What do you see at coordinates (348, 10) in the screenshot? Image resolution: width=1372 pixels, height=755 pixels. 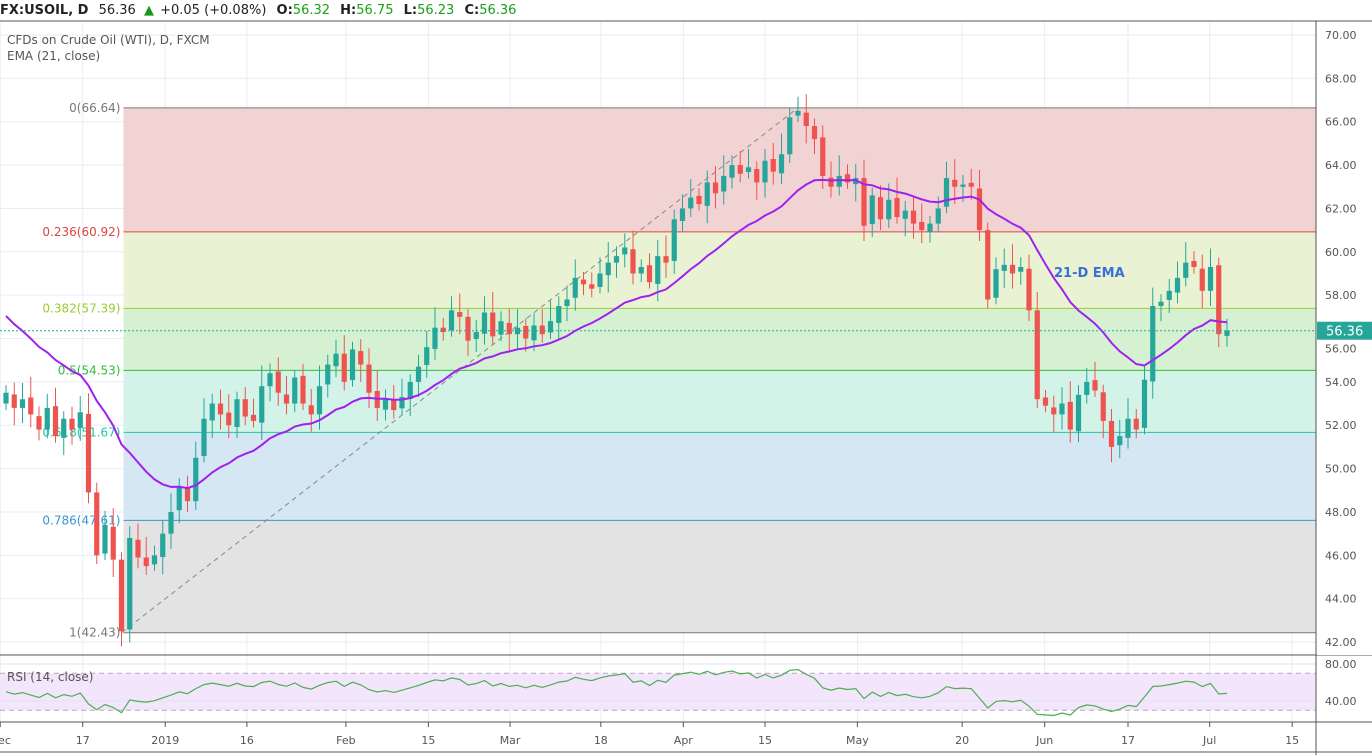 I see `high-label: H:` at bounding box center [348, 10].